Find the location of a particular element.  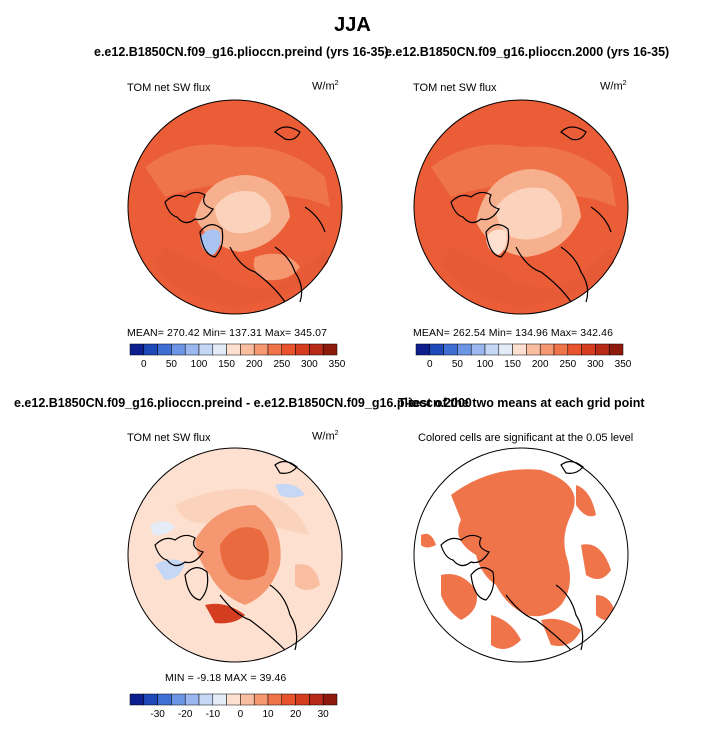

panel-3-field-patches is located at coordinates (235, 553).